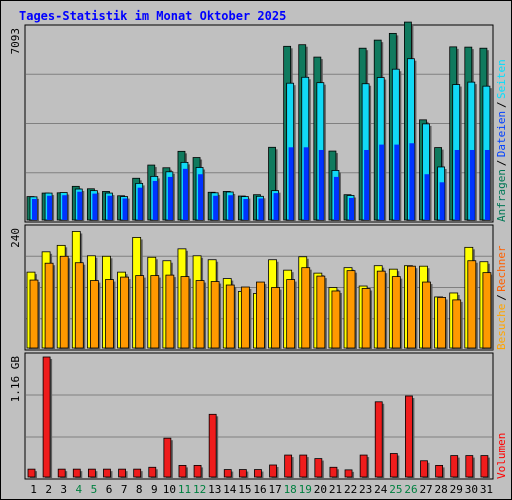 Image resolution: width=512 pixels, height=500 pixels. What do you see at coordinates (63, 489) in the screenshot?
I see `x-tick-label: 3` at bounding box center [63, 489].